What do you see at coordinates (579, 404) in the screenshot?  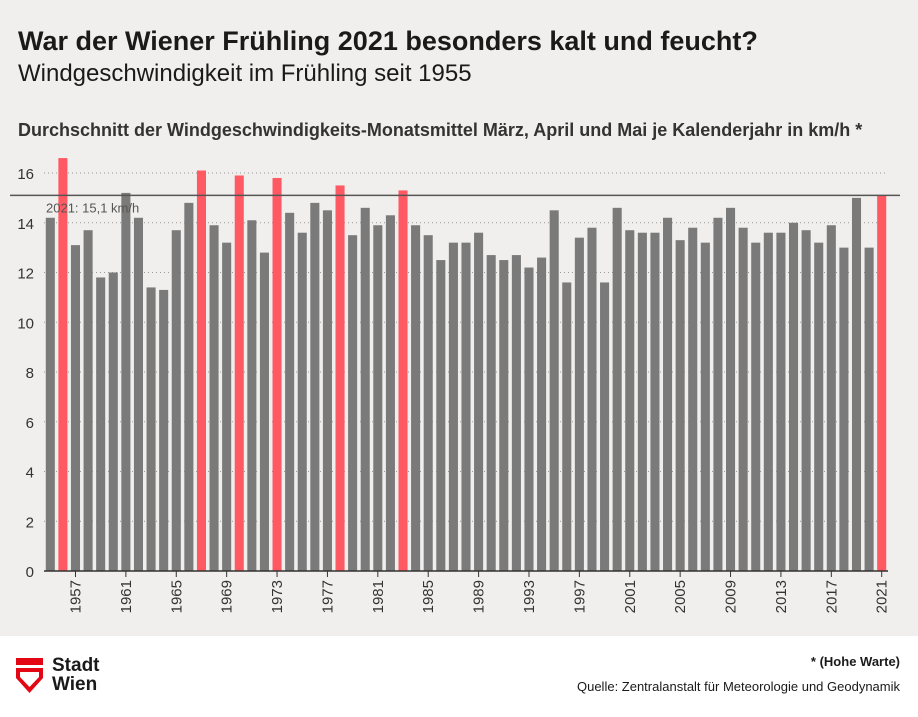 I see `bar-1997` at bounding box center [579, 404].